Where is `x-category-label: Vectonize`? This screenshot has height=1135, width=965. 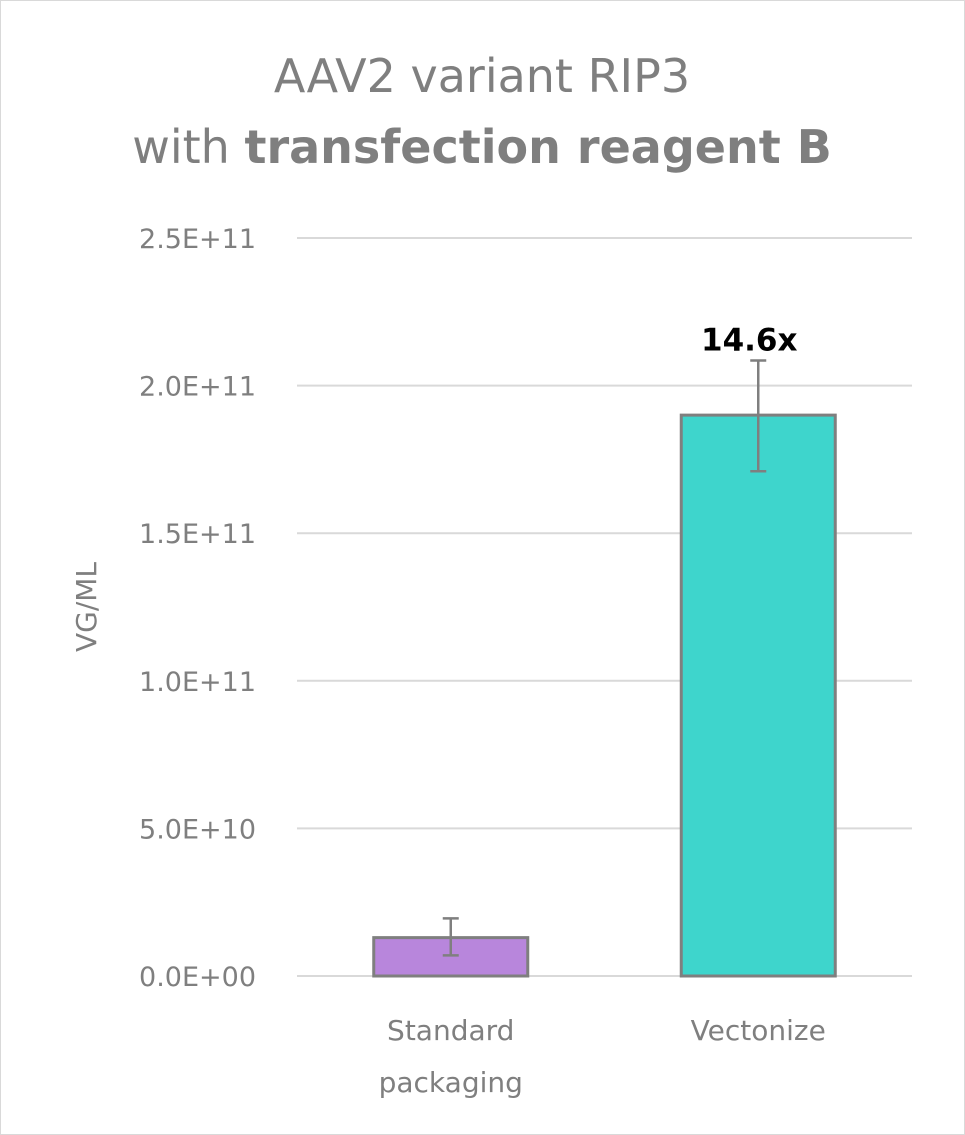 x-category-label: Vectonize is located at coordinates (758, 1030).